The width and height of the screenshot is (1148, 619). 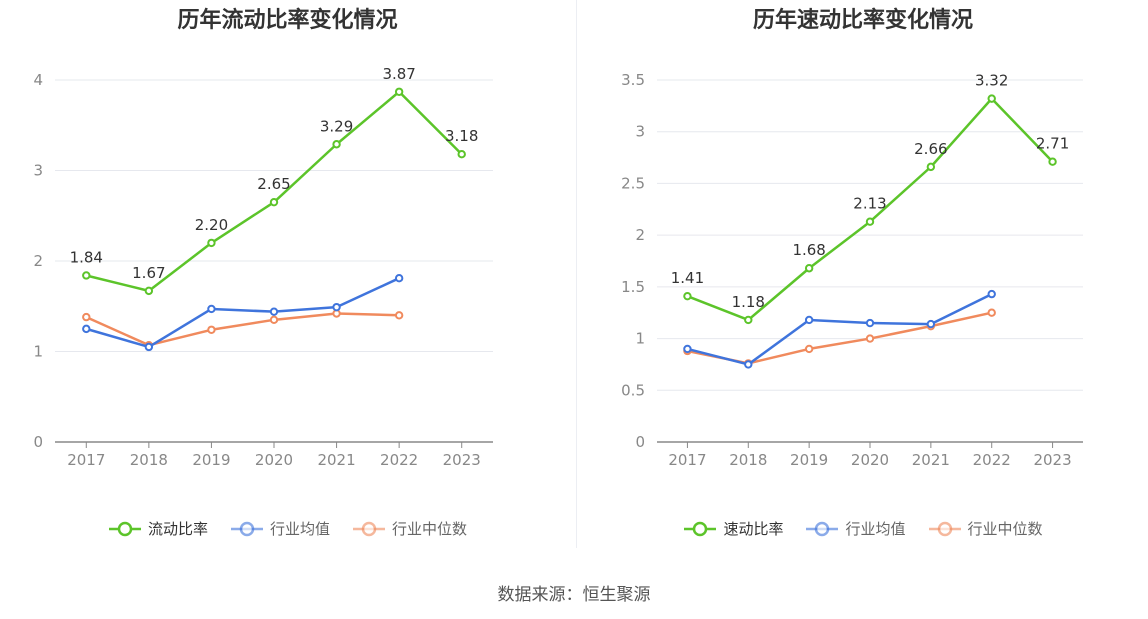 What do you see at coordinates (461, 136) in the screenshot?
I see `data-label: 3.18` at bounding box center [461, 136].